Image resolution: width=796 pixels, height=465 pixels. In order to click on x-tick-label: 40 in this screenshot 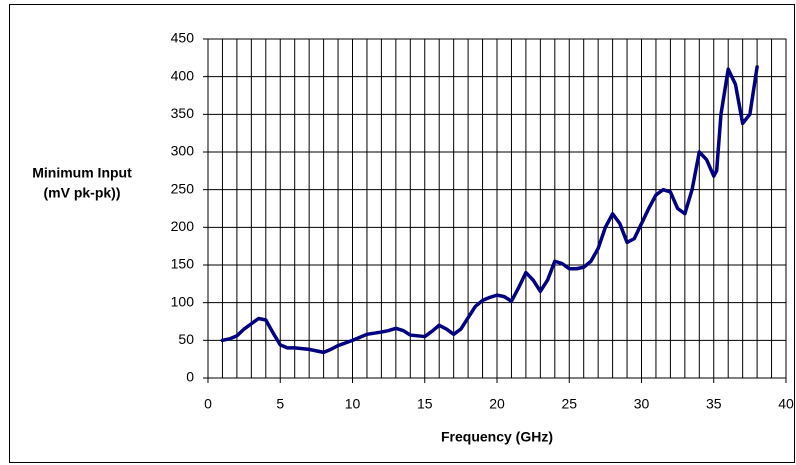, I will do `click(786, 404)`.